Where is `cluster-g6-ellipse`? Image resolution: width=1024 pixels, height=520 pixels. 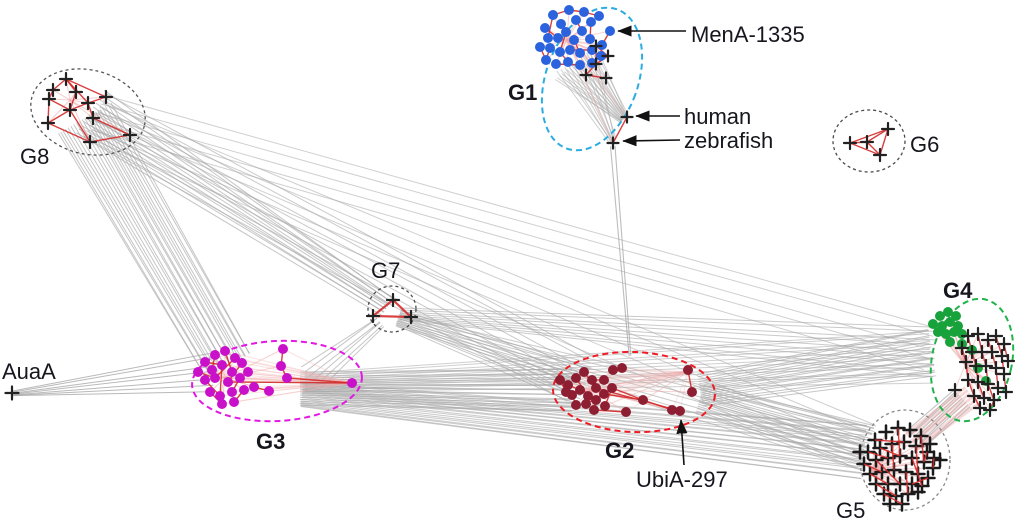
cluster-g6-ellipse is located at coordinates (869, 141).